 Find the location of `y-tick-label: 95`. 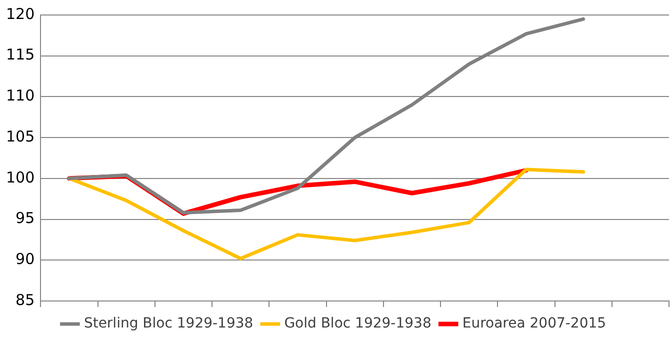

y-tick-label: 95 is located at coordinates (25, 218).